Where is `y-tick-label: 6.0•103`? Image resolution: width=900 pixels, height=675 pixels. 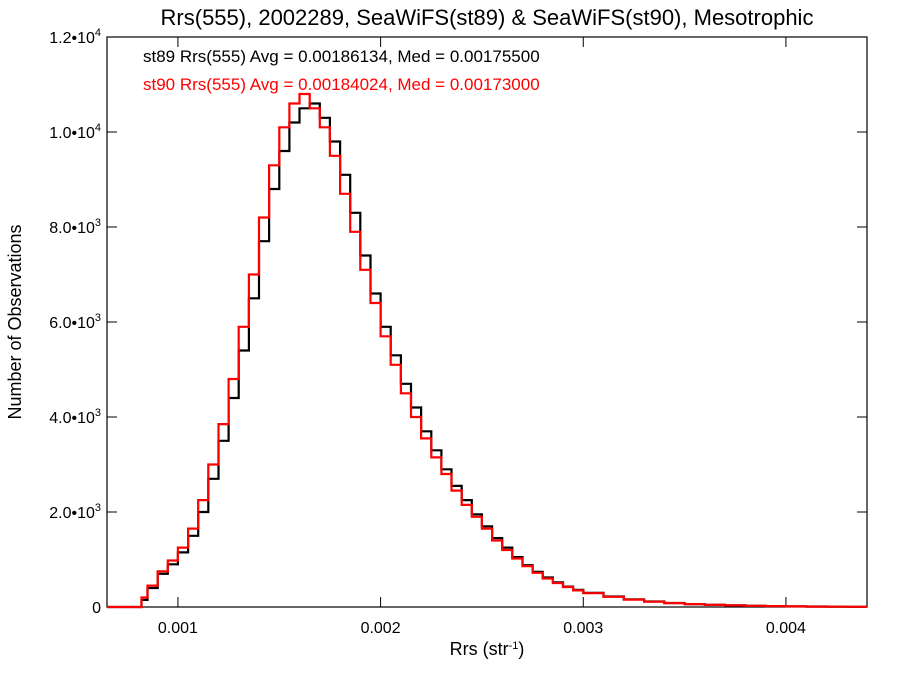
y-tick-label: 6.0•103 is located at coordinates (75, 322).